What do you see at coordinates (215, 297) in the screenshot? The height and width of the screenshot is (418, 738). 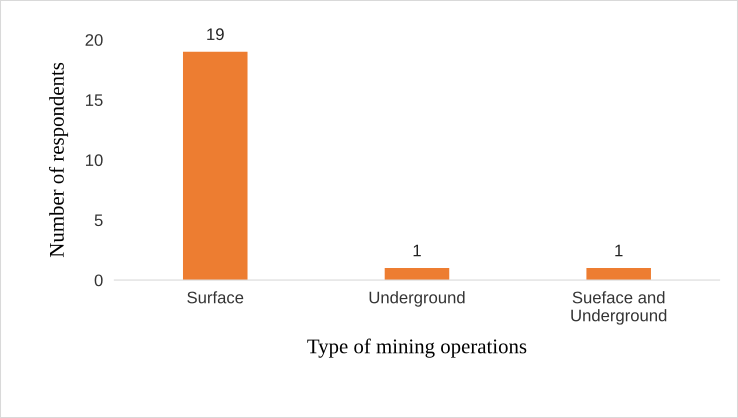 I see `x-tick-label: Surface` at bounding box center [215, 297].